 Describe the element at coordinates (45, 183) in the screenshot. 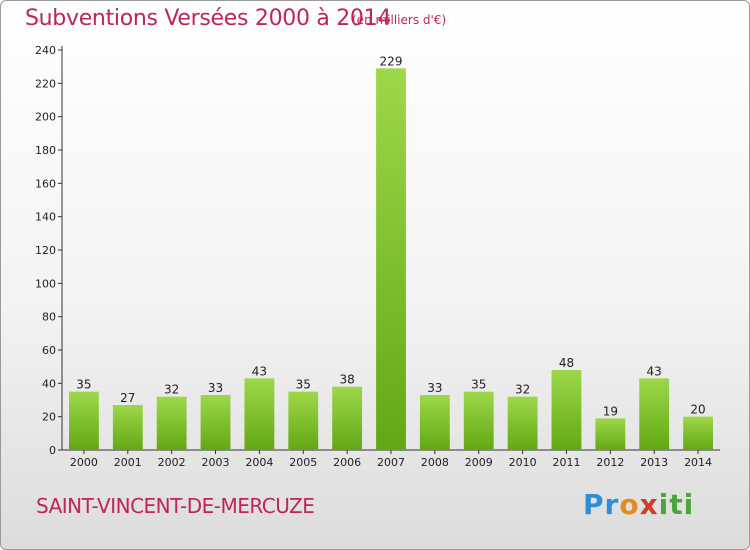

I see `y-tick-label: 160` at that location.